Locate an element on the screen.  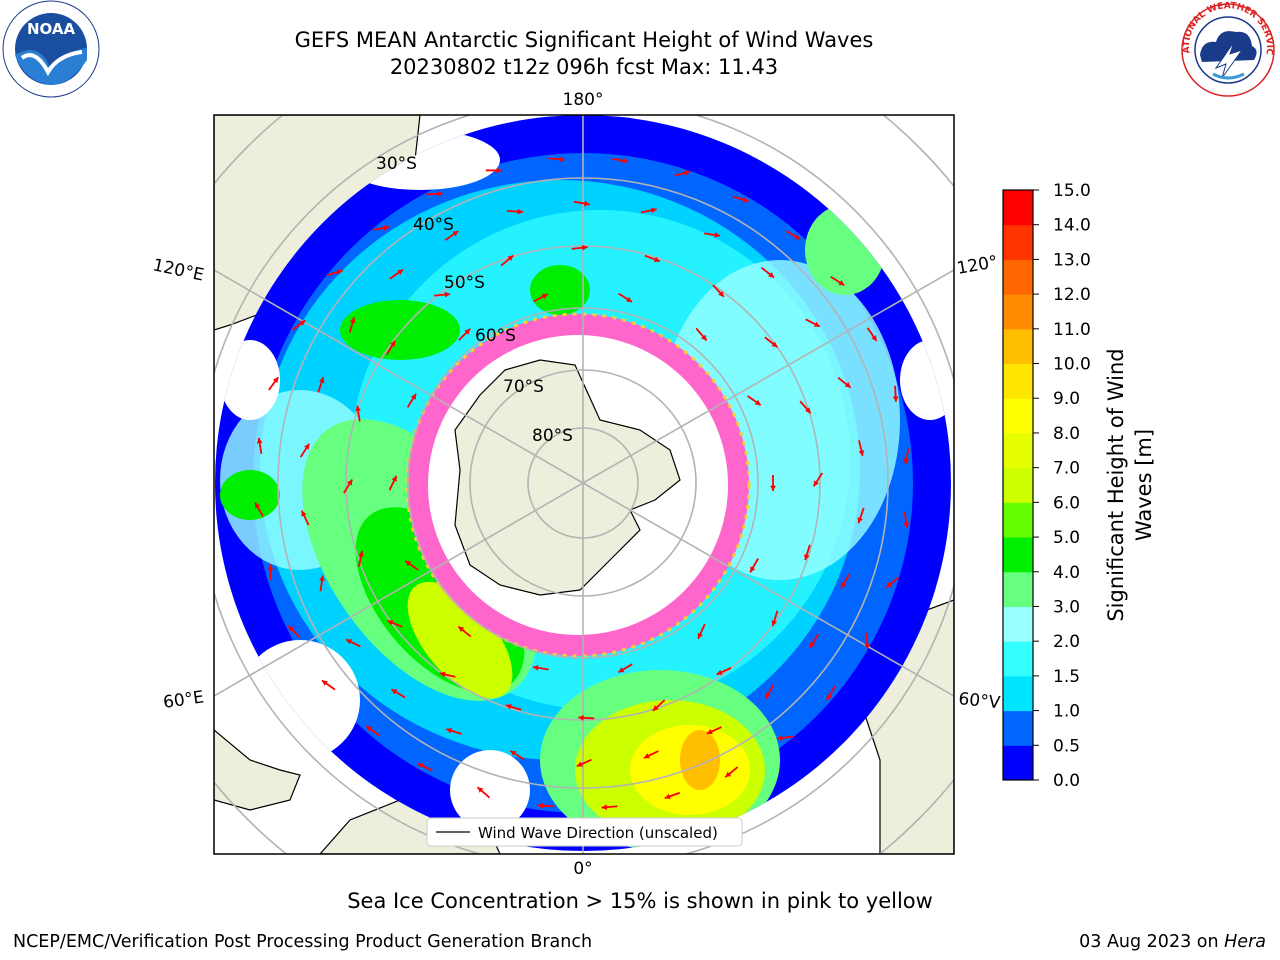
colorbar-tick-label: 10.0 is located at coordinates (1072, 365).